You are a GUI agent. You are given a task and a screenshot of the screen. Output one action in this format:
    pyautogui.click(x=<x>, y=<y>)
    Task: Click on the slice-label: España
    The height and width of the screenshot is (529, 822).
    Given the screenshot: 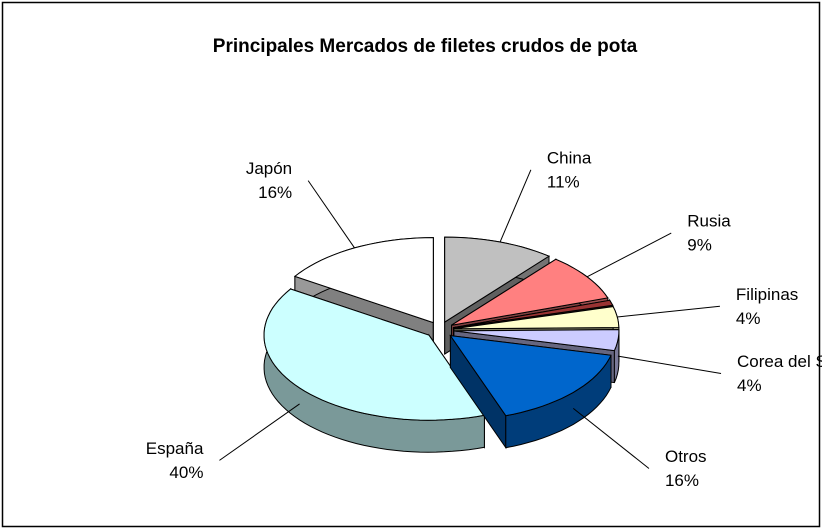 What is the action you would take?
    pyautogui.click(x=175, y=448)
    